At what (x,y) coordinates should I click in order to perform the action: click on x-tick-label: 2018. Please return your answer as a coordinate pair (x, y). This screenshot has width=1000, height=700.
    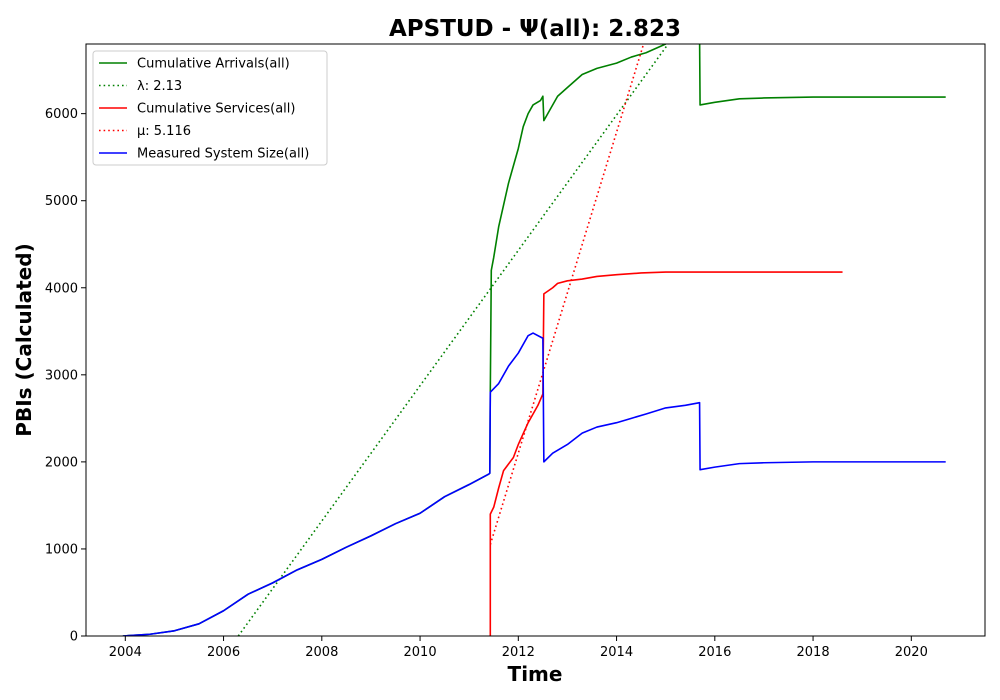
    Looking at the image, I should click on (813, 652).